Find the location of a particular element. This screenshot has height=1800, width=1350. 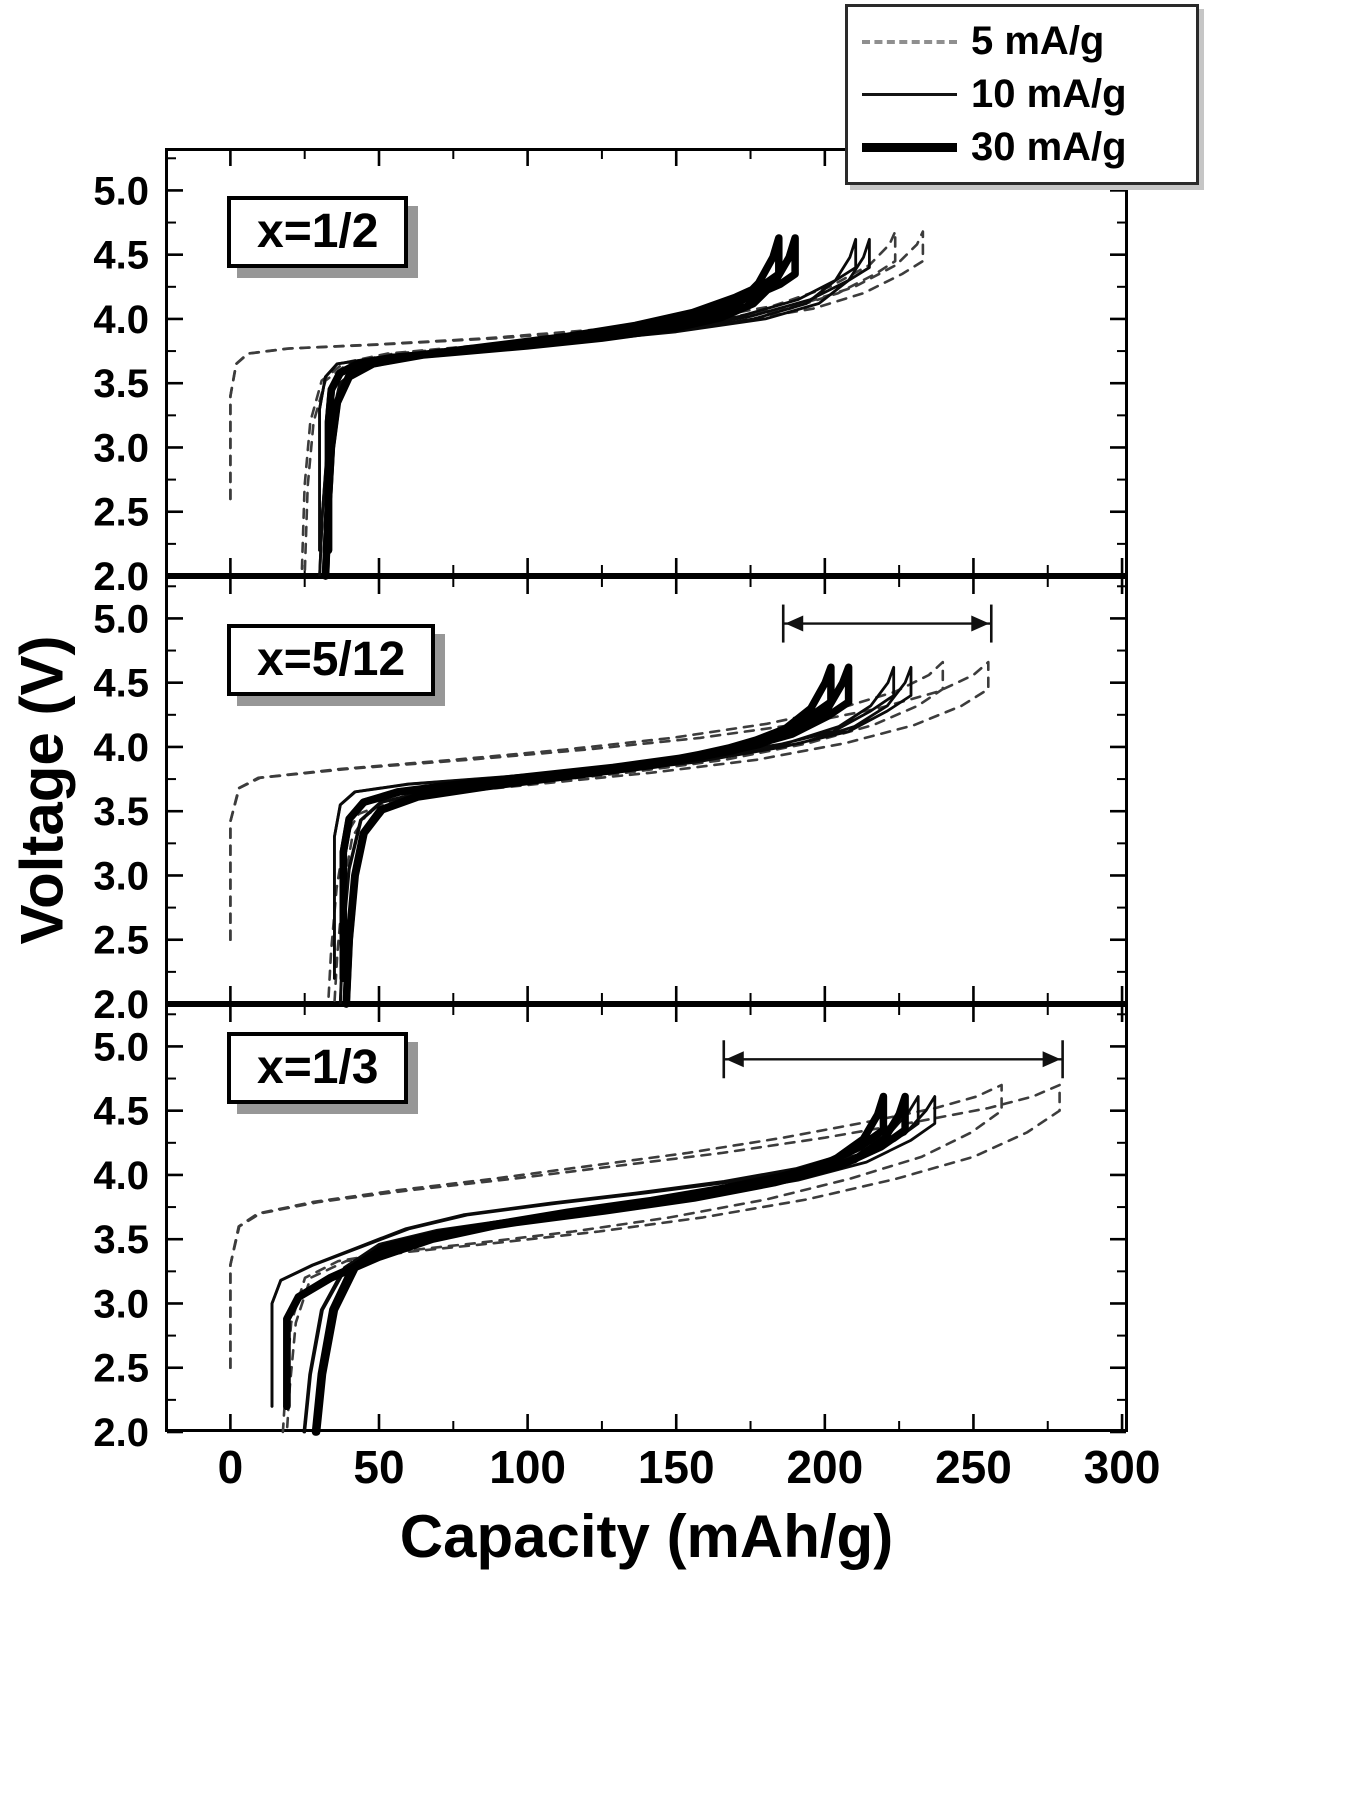

x-tick-label: 150 is located at coordinates (676, 1467).